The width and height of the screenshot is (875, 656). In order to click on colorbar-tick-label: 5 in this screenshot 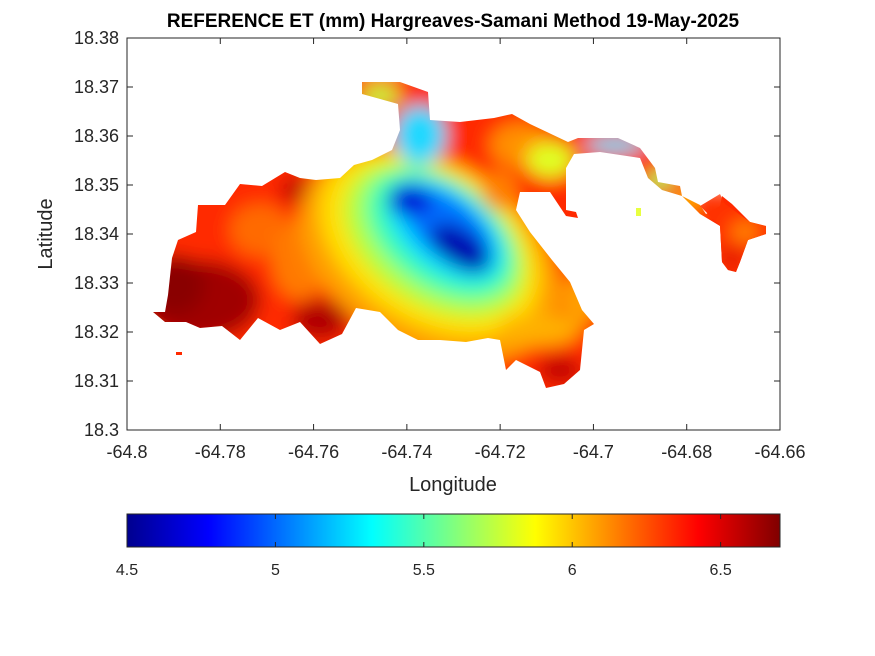, I will do `click(275, 570)`.